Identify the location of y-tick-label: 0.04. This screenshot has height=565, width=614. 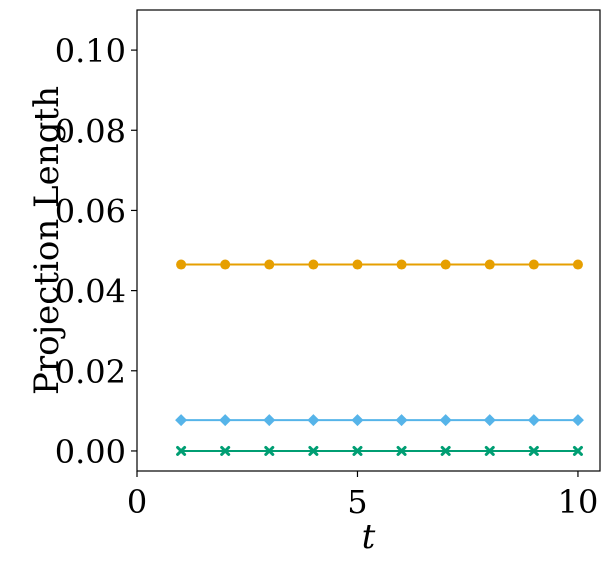
(90, 292).